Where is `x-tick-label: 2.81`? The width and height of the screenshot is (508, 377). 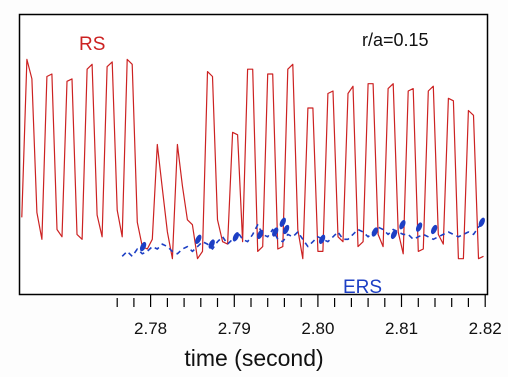
x-tick-label: 2.81 is located at coordinates (401, 328).